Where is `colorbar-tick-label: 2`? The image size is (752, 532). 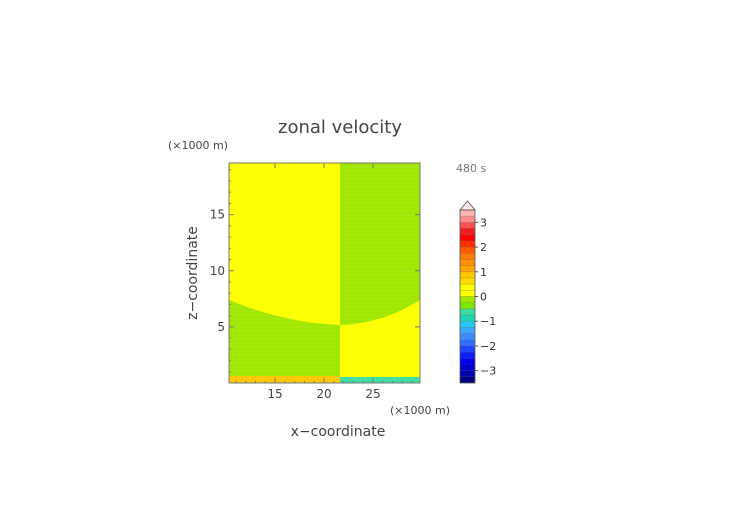 colorbar-tick-label: 2 is located at coordinates (483, 247).